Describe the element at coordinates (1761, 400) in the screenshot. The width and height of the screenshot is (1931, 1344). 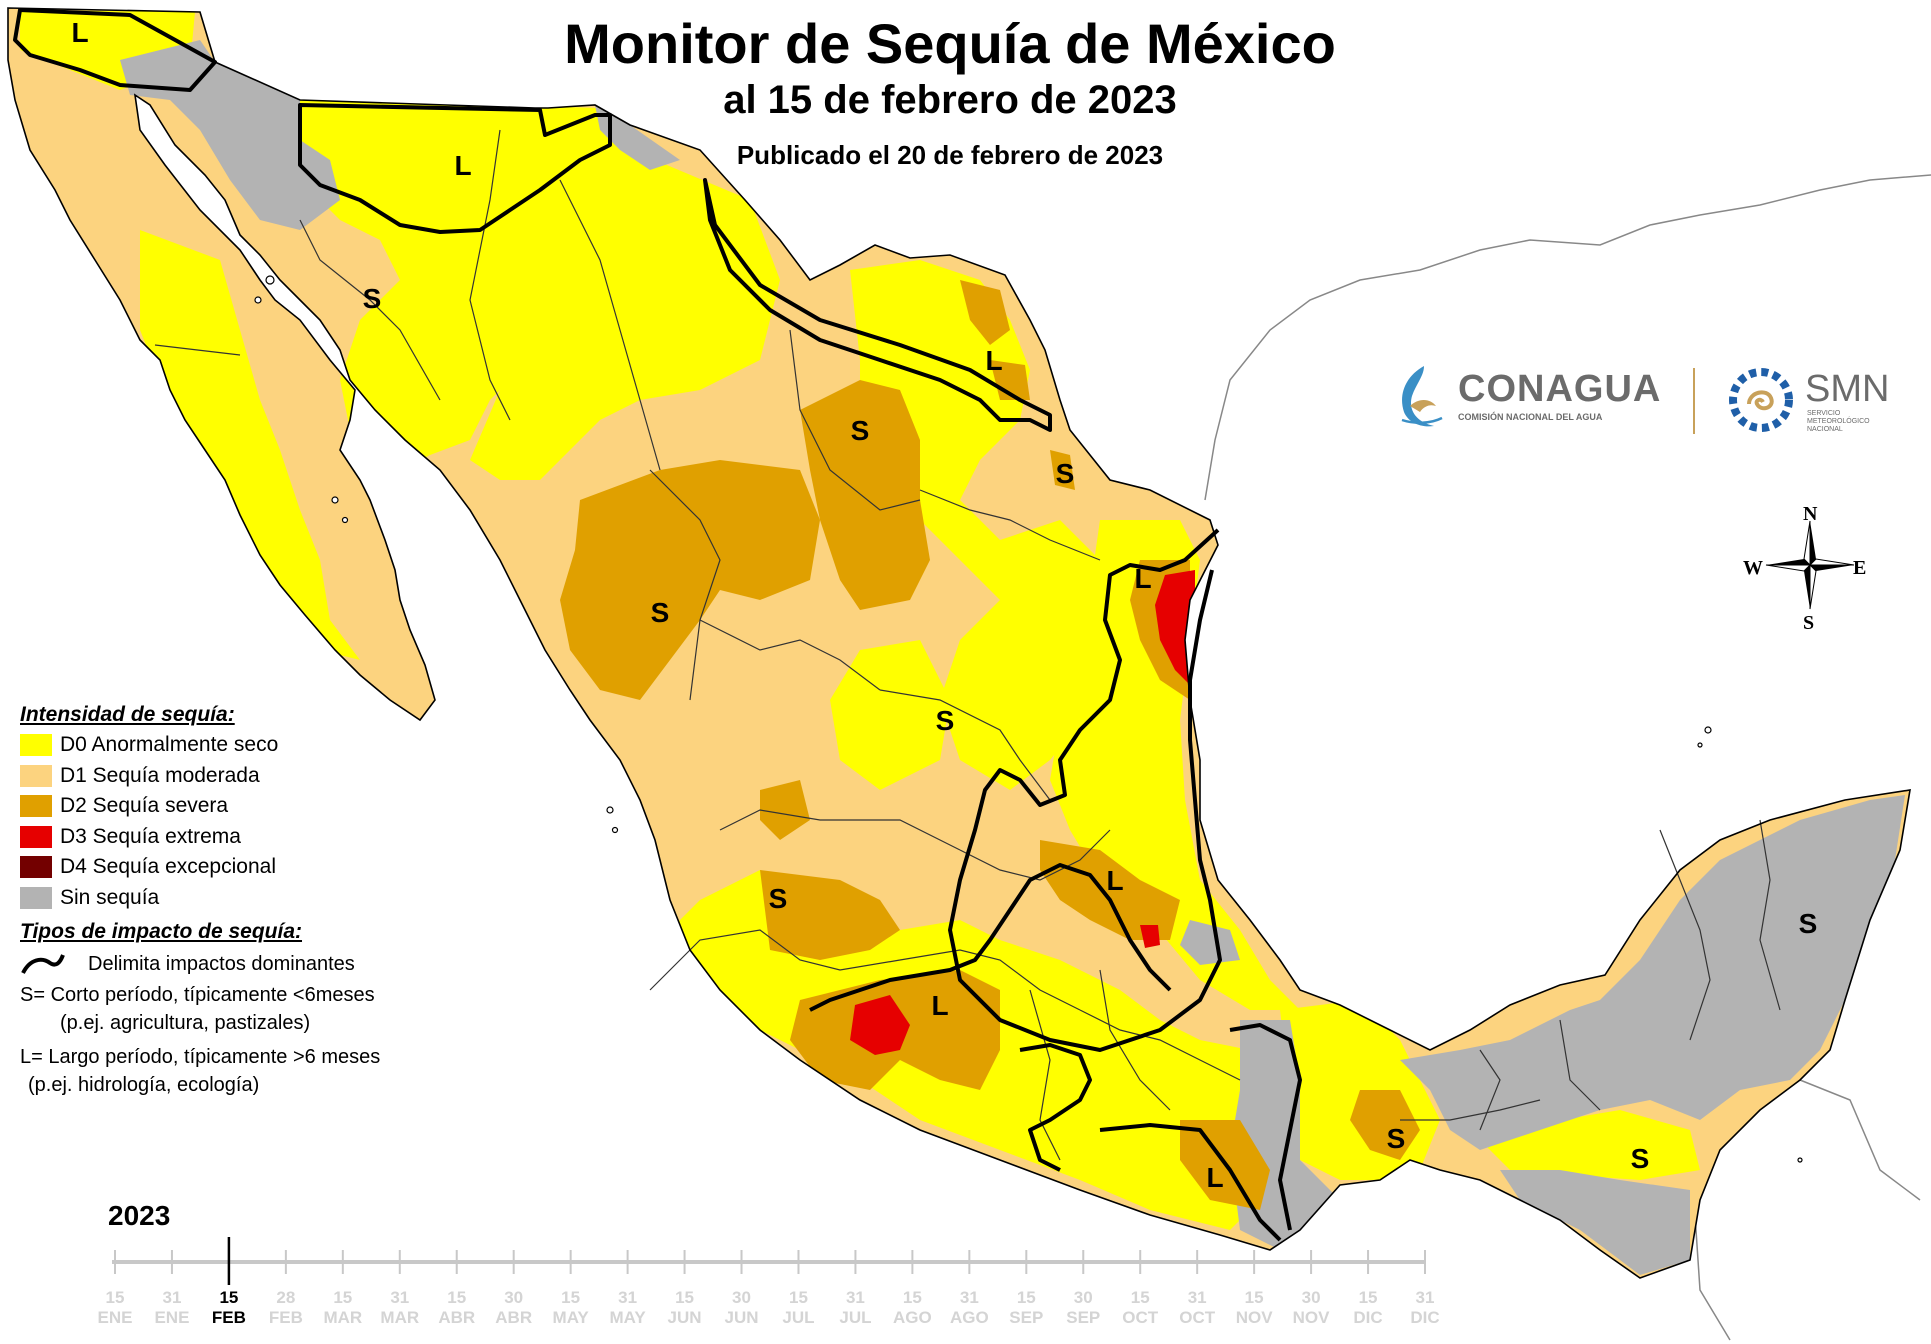
I see `smn-emblem-icon` at that location.